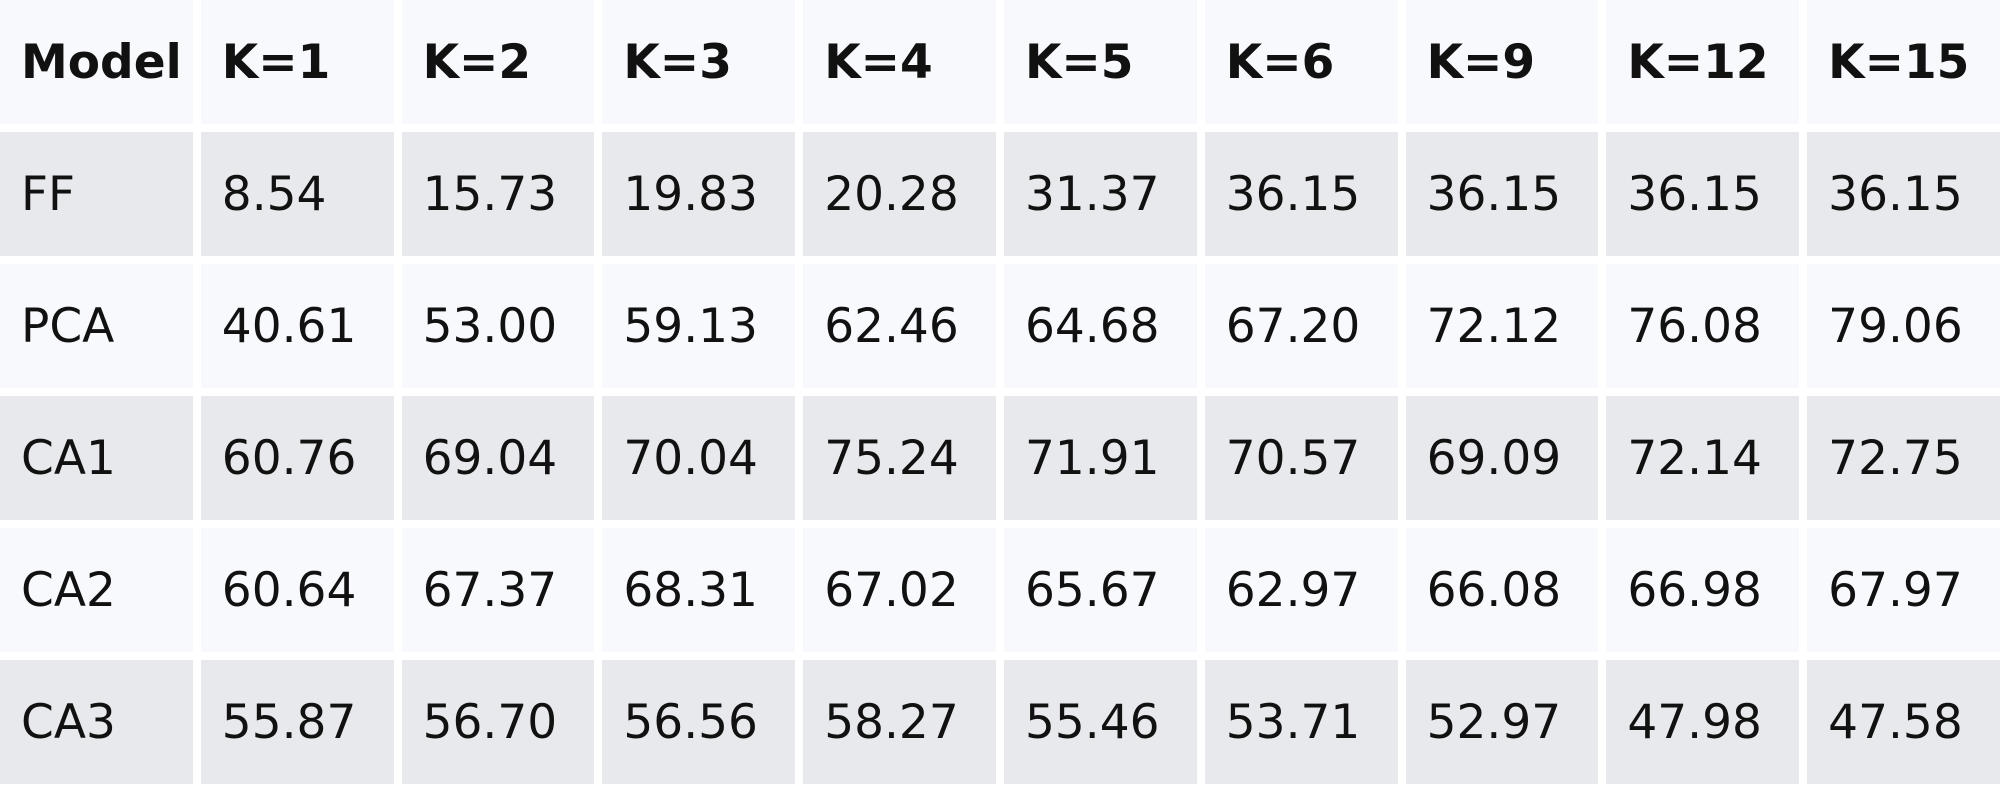  What do you see at coordinates (1100, 326) in the screenshot?
I see `table-cell: 64.68` at bounding box center [1100, 326].